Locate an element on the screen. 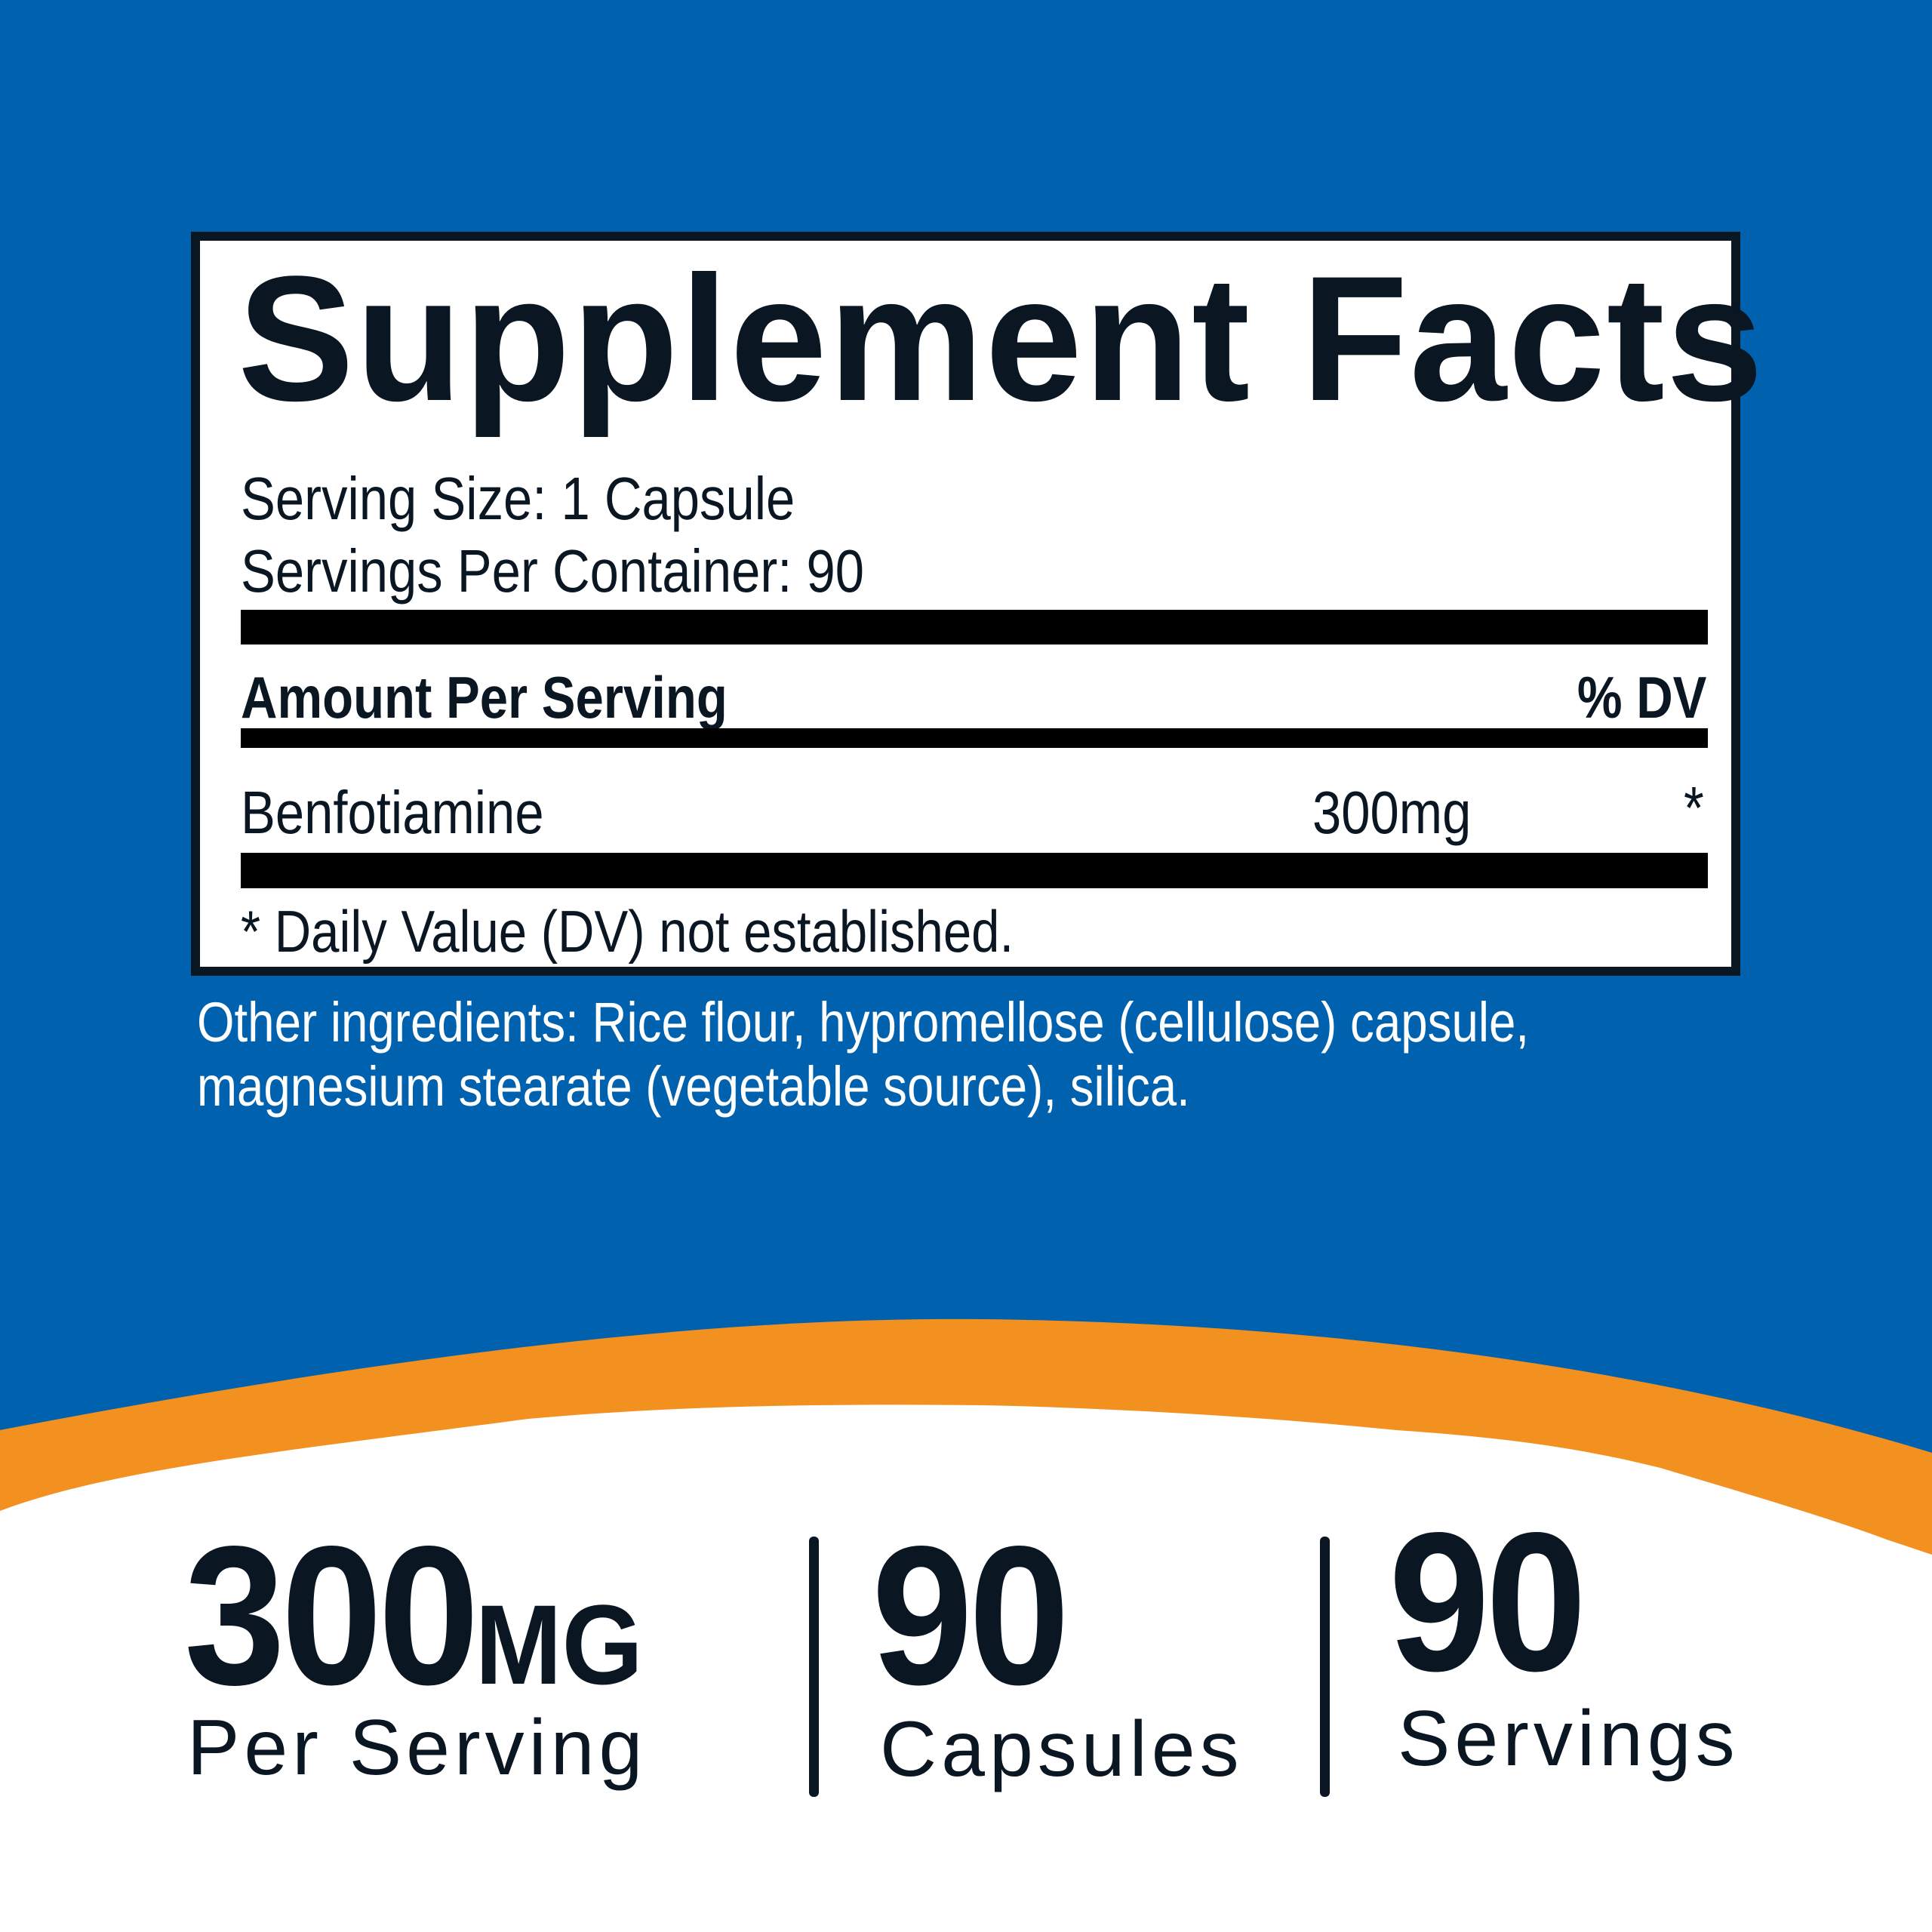 The height and width of the screenshot is (1932, 1932). highlight-label: Per Serving is located at coordinates (417, 1748).